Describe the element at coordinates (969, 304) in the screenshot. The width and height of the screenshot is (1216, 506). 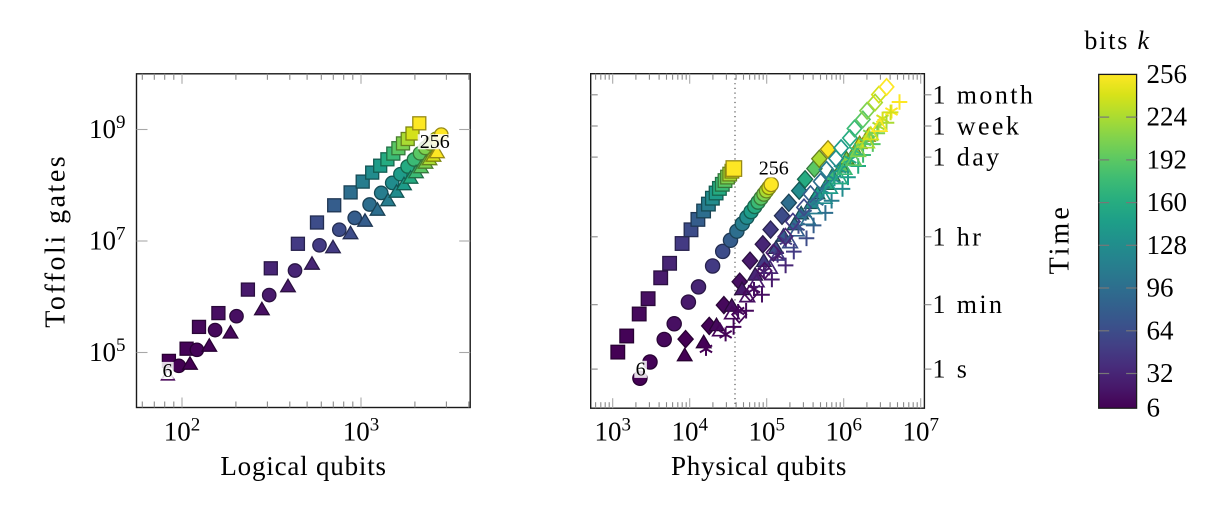
I see `svg-text: 1 min` at that location.